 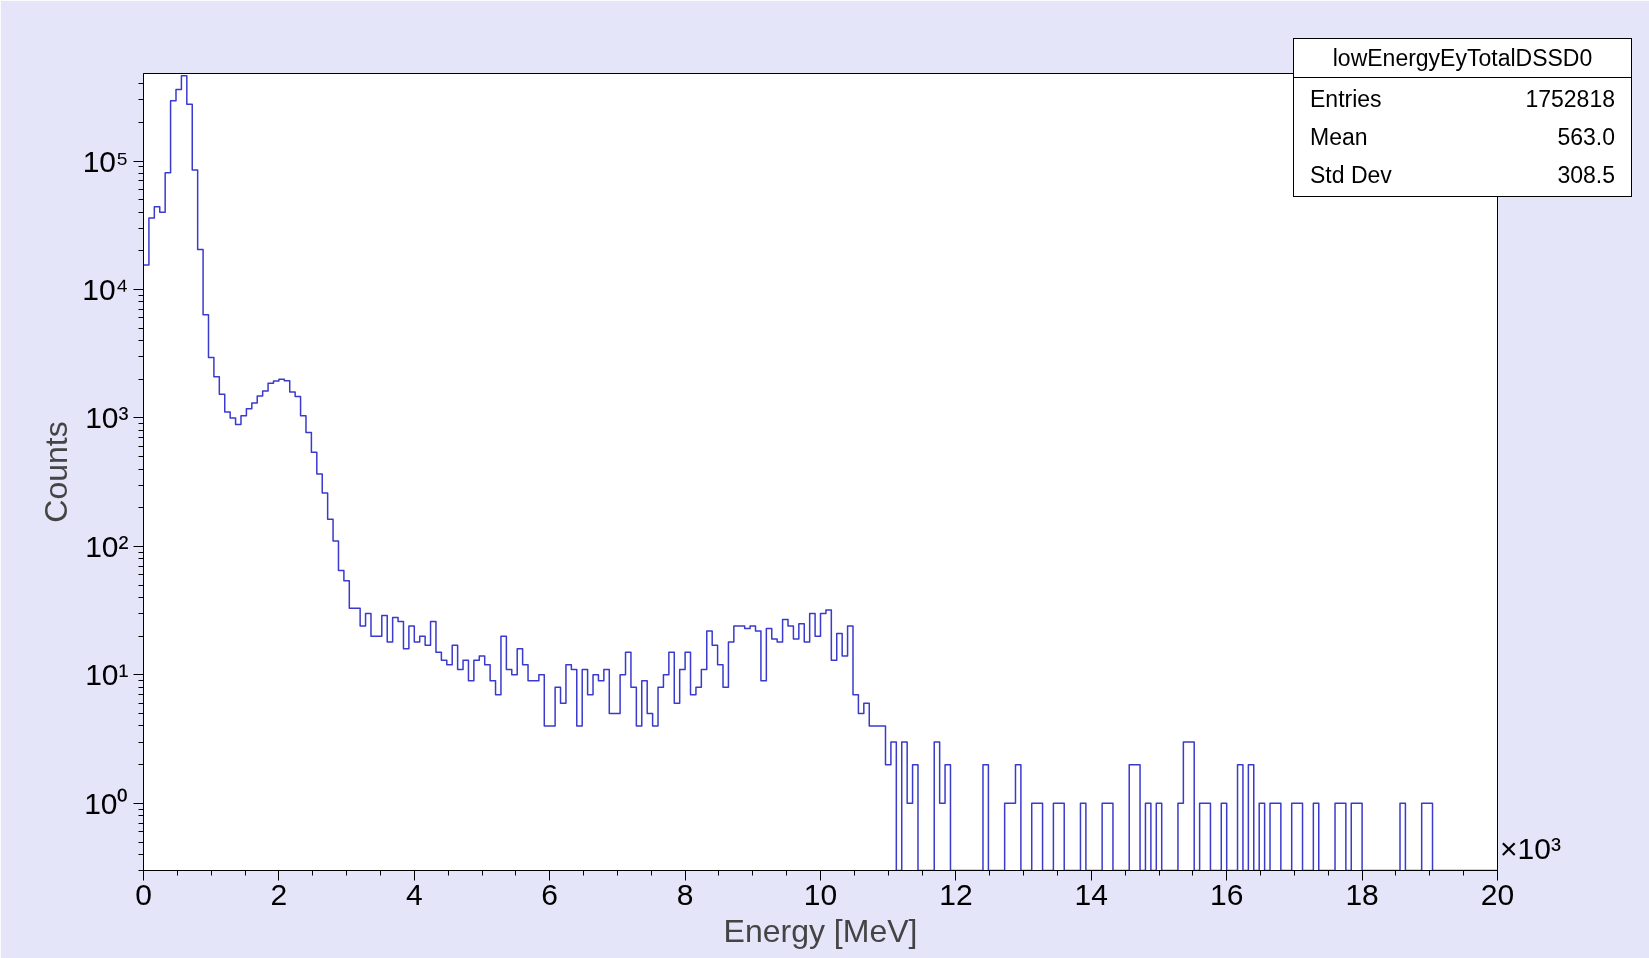 What do you see at coordinates (820, 930) in the screenshot?
I see `x-axis-title: Energy [MeV]` at bounding box center [820, 930].